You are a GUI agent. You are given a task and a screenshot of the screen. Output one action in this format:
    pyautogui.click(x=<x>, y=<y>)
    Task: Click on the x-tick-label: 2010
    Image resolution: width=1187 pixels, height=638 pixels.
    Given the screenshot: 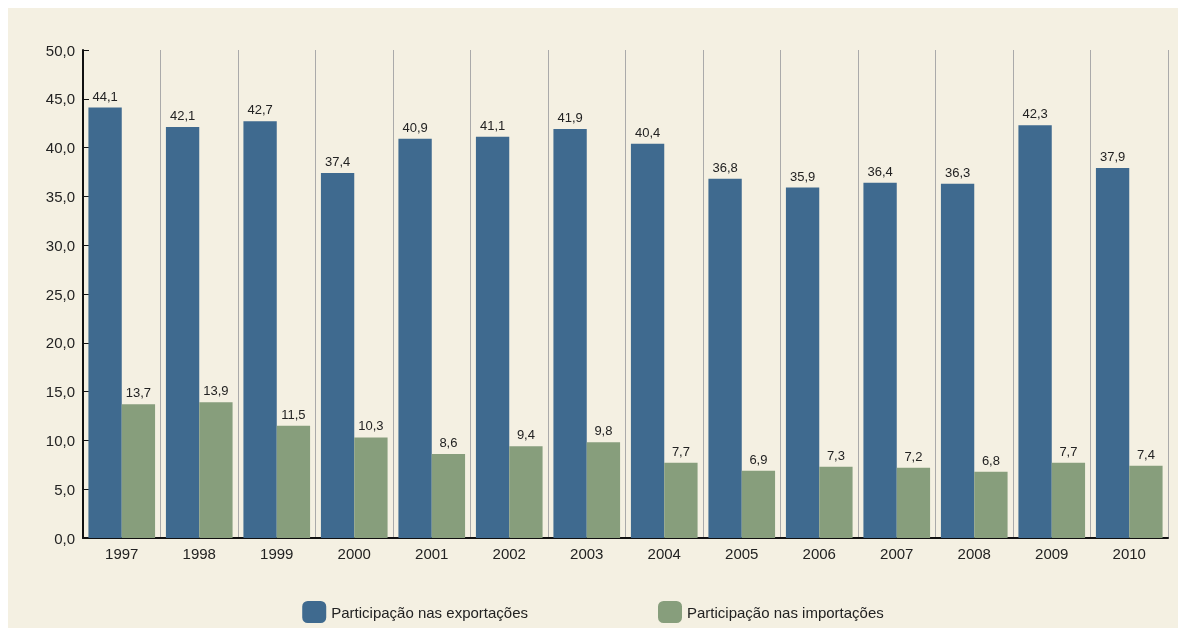 What is the action you would take?
    pyautogui.click(x=1129, y=553)
    